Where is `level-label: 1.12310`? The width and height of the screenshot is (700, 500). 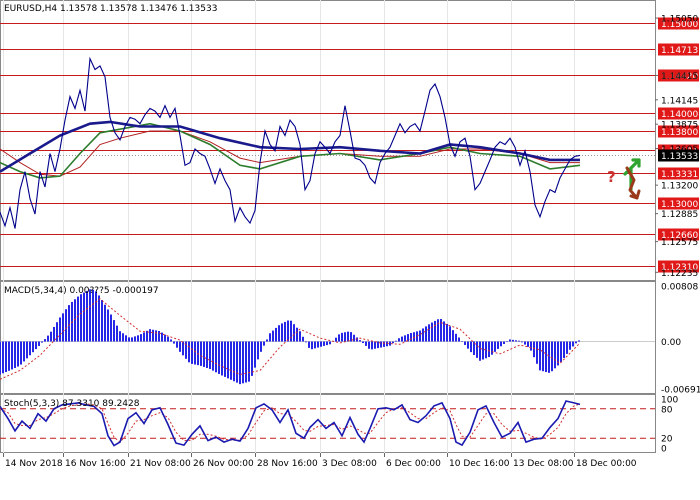 level-label: 1.12310 is located at coordinates (679, 268).